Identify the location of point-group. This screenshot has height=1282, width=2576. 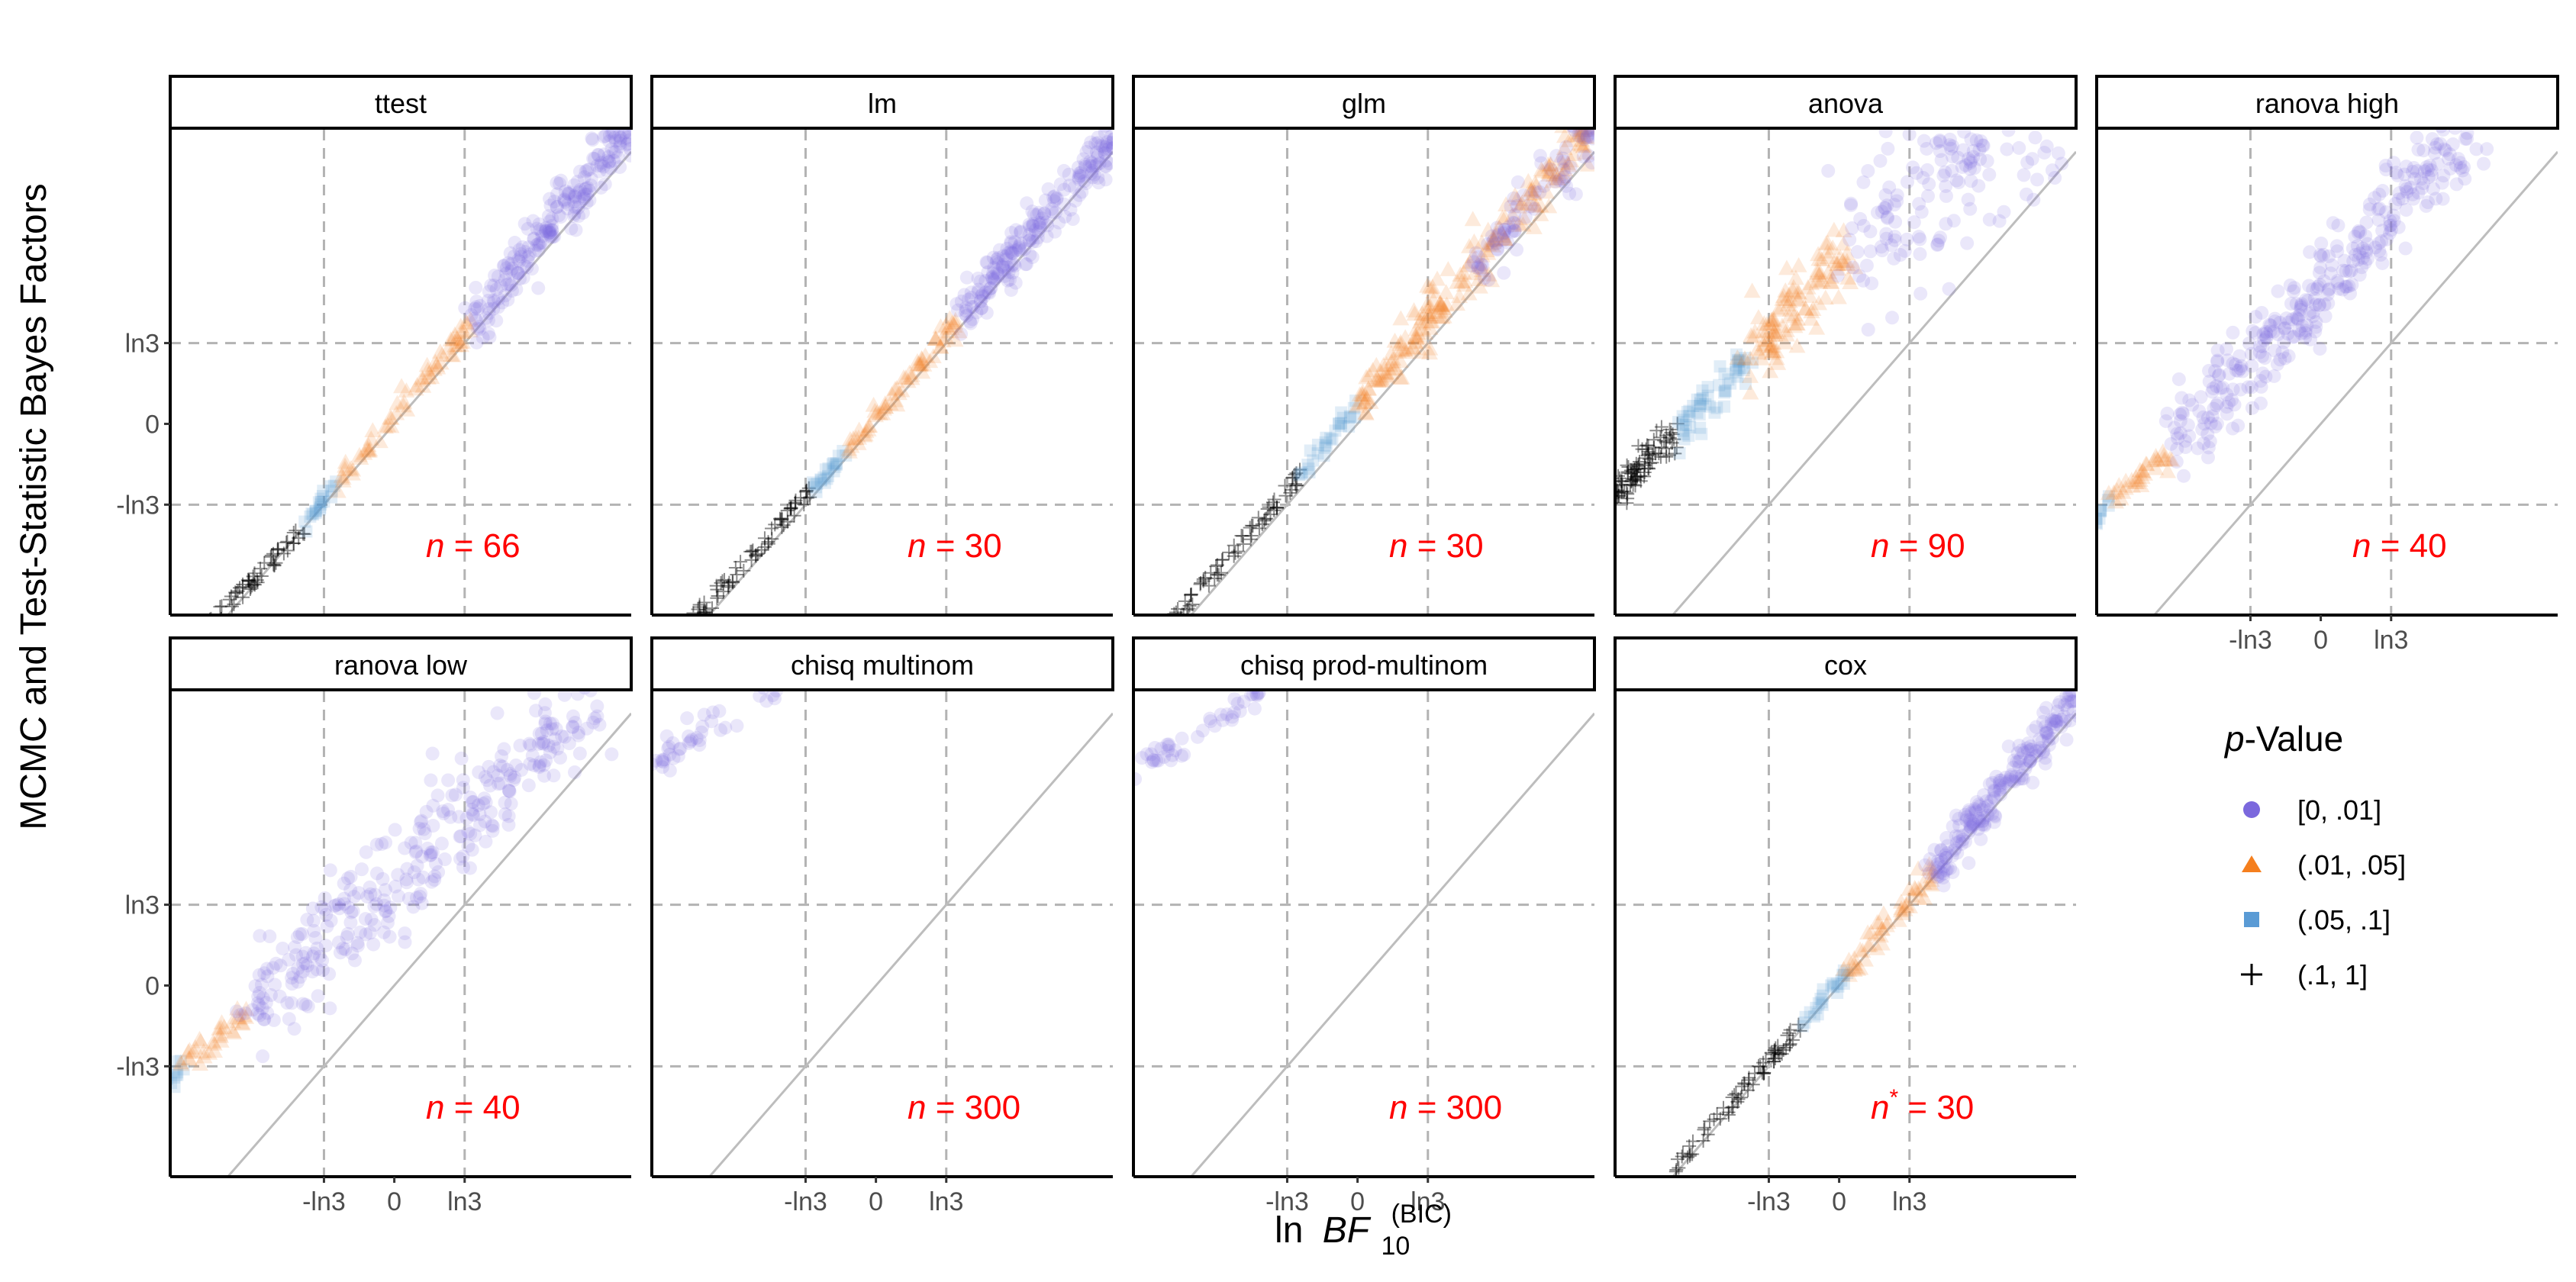
(2106, 510).